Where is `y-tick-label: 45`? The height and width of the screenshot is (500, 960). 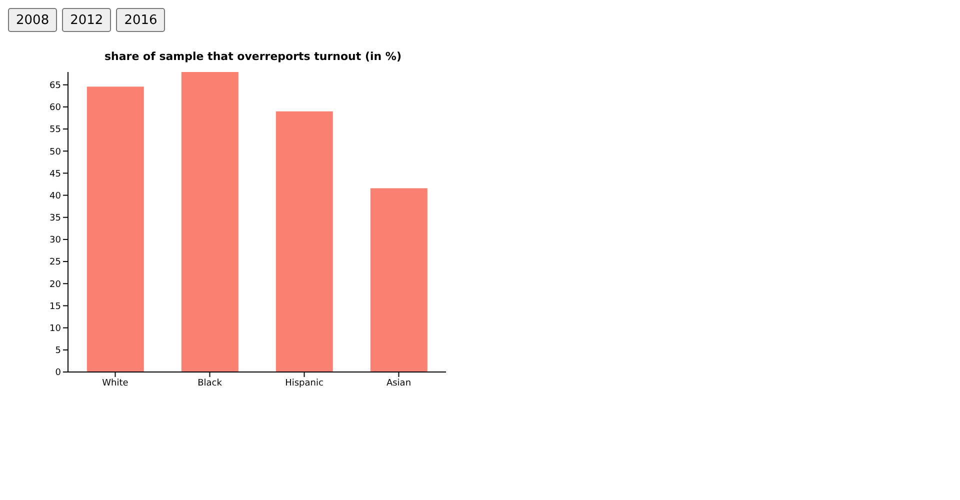 y-tick-label: 45 is located at coordinates (55, 174).